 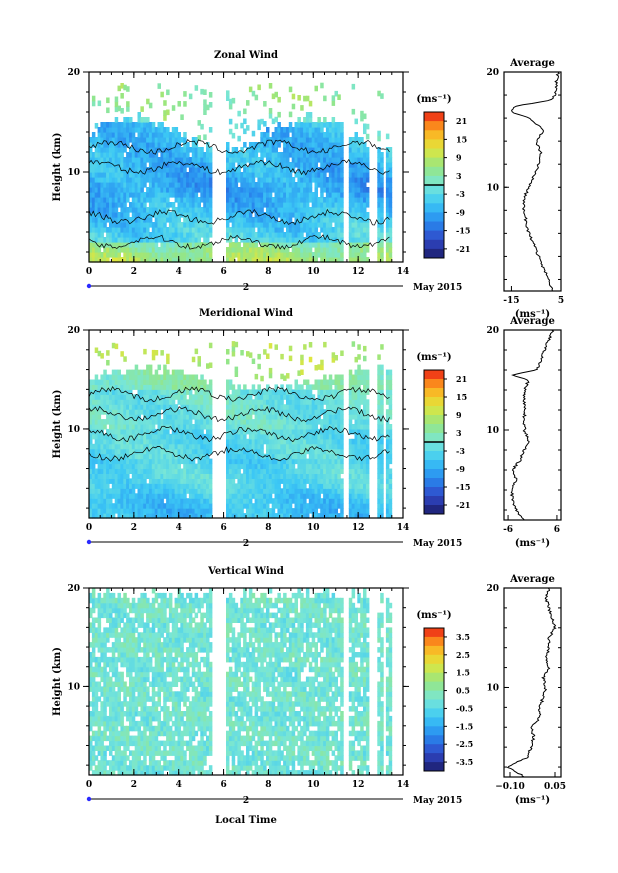 What do you see at coordinates (246, 55) in the screenshot?
I see `panel-title: Zonal Wind` at bounding box center [246, 55].